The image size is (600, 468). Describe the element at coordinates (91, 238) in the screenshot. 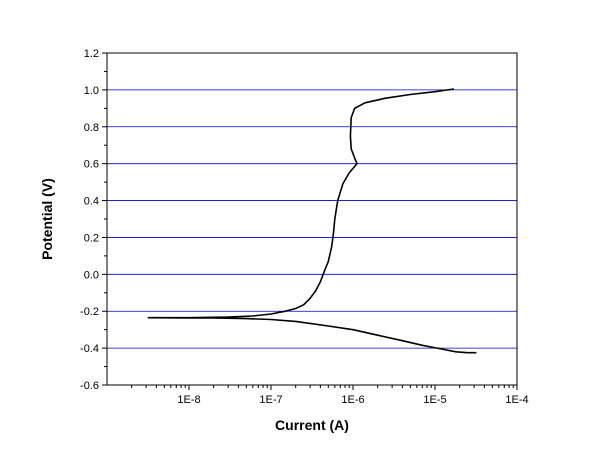

I see `y-tick-label: 0.2` at that location.